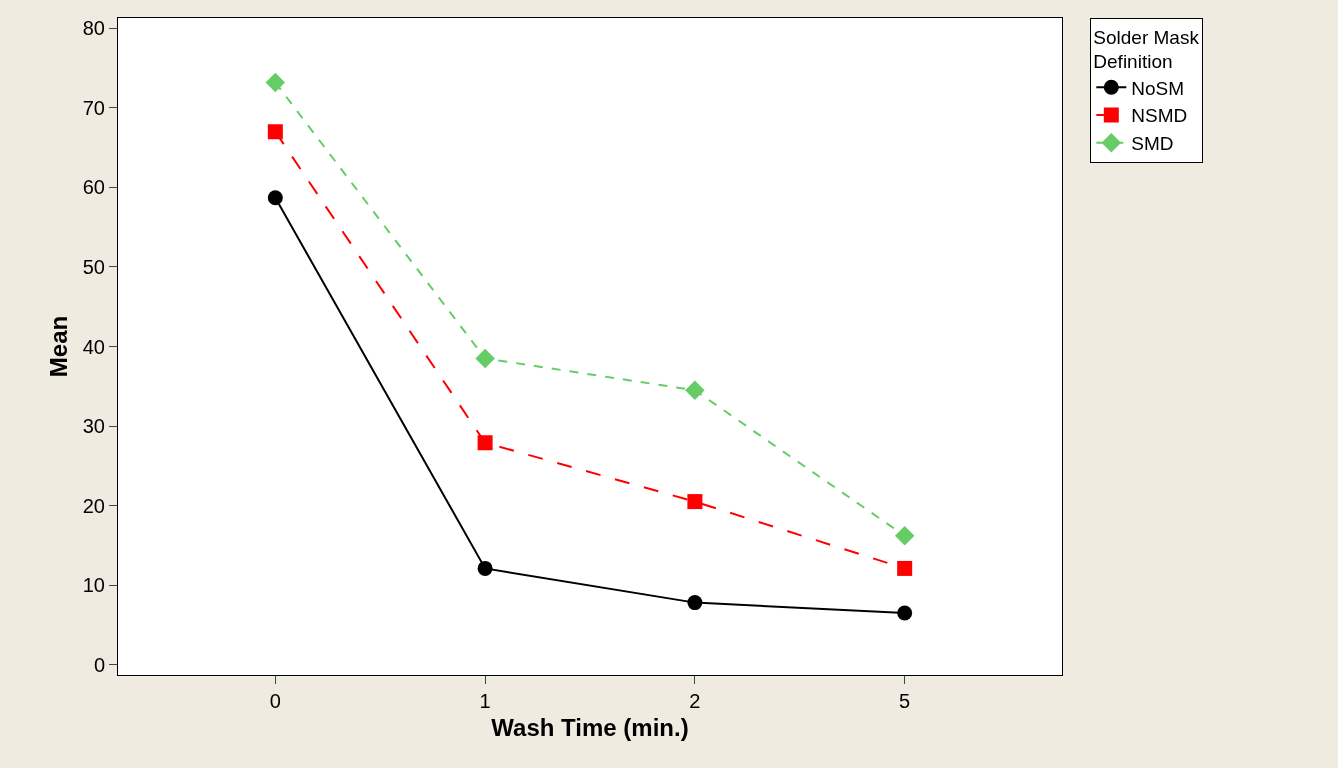  What do you see at coordinates (58, 346) in the screenshot?
I see `y-axis-title: Mean` at bounding box center [58, 346].